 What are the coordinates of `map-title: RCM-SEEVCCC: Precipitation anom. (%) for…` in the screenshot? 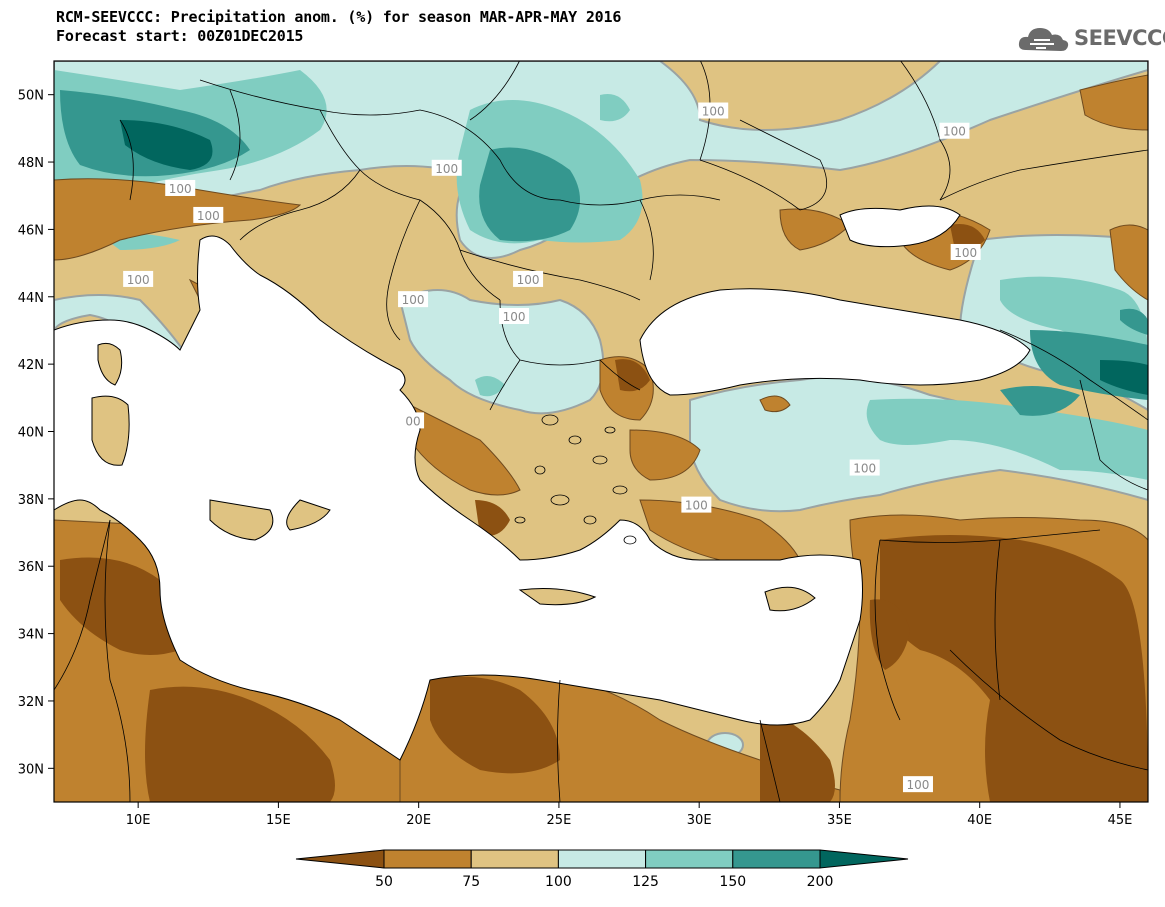 It's located at (339, 17).